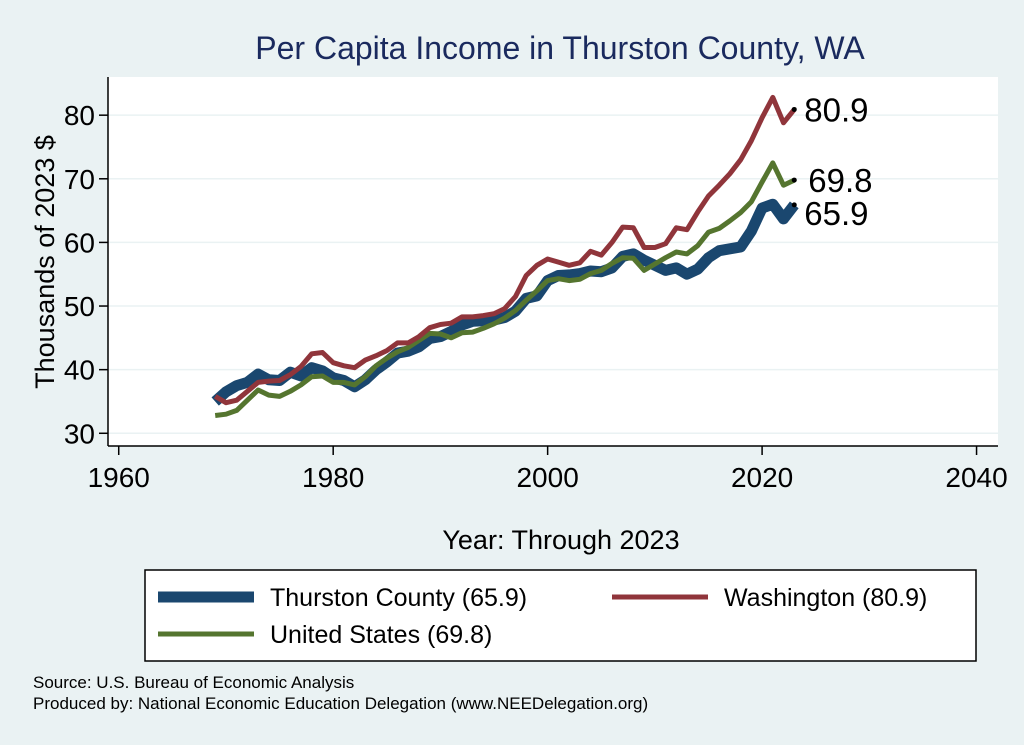 The height and width of the screenshot is (745, 1024). I want to click on y-tick-label: 60, so click(79, 242).